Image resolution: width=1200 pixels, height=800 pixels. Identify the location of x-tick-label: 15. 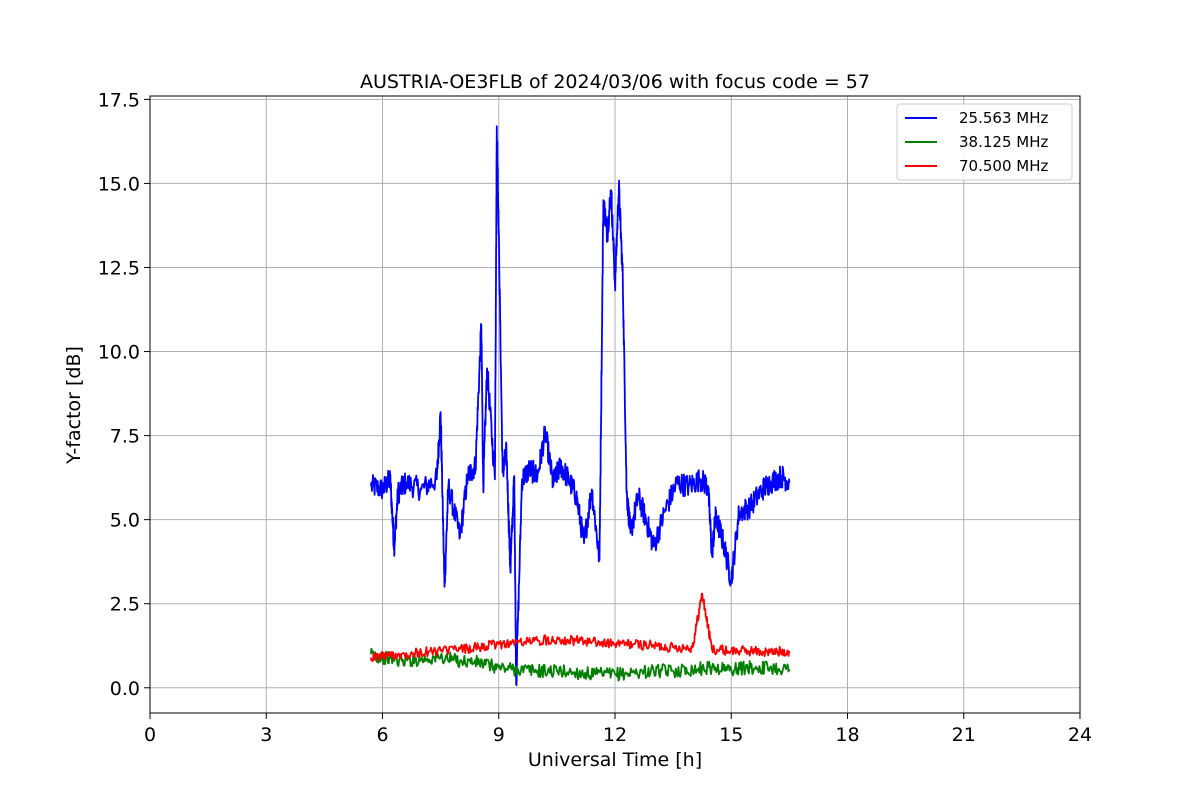
(731, 735).